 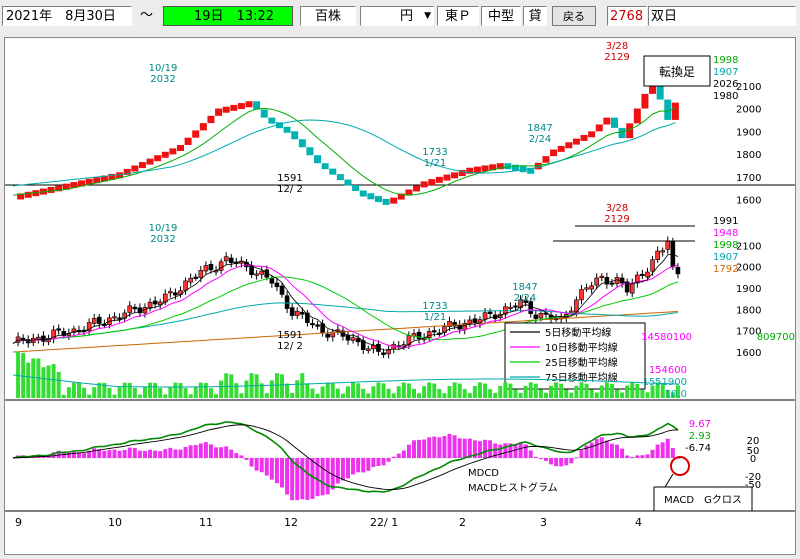 What do you see at coordinates (748, 132) in the screenshot?
I see `pf-ytick-label: 1900` at bounding box center [748, 132].